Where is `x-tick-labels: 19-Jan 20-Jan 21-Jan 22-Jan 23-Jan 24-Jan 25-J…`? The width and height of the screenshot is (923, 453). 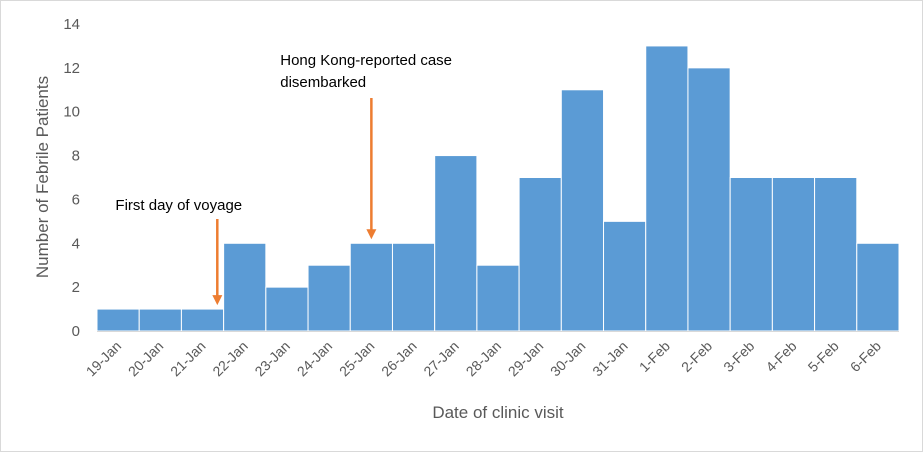
x-tick-labels: 19-Jan 20-Jan 21-Jan 22-Jan 23-Jan 24-Jan 25-J… is located at coordinates (484, 359).